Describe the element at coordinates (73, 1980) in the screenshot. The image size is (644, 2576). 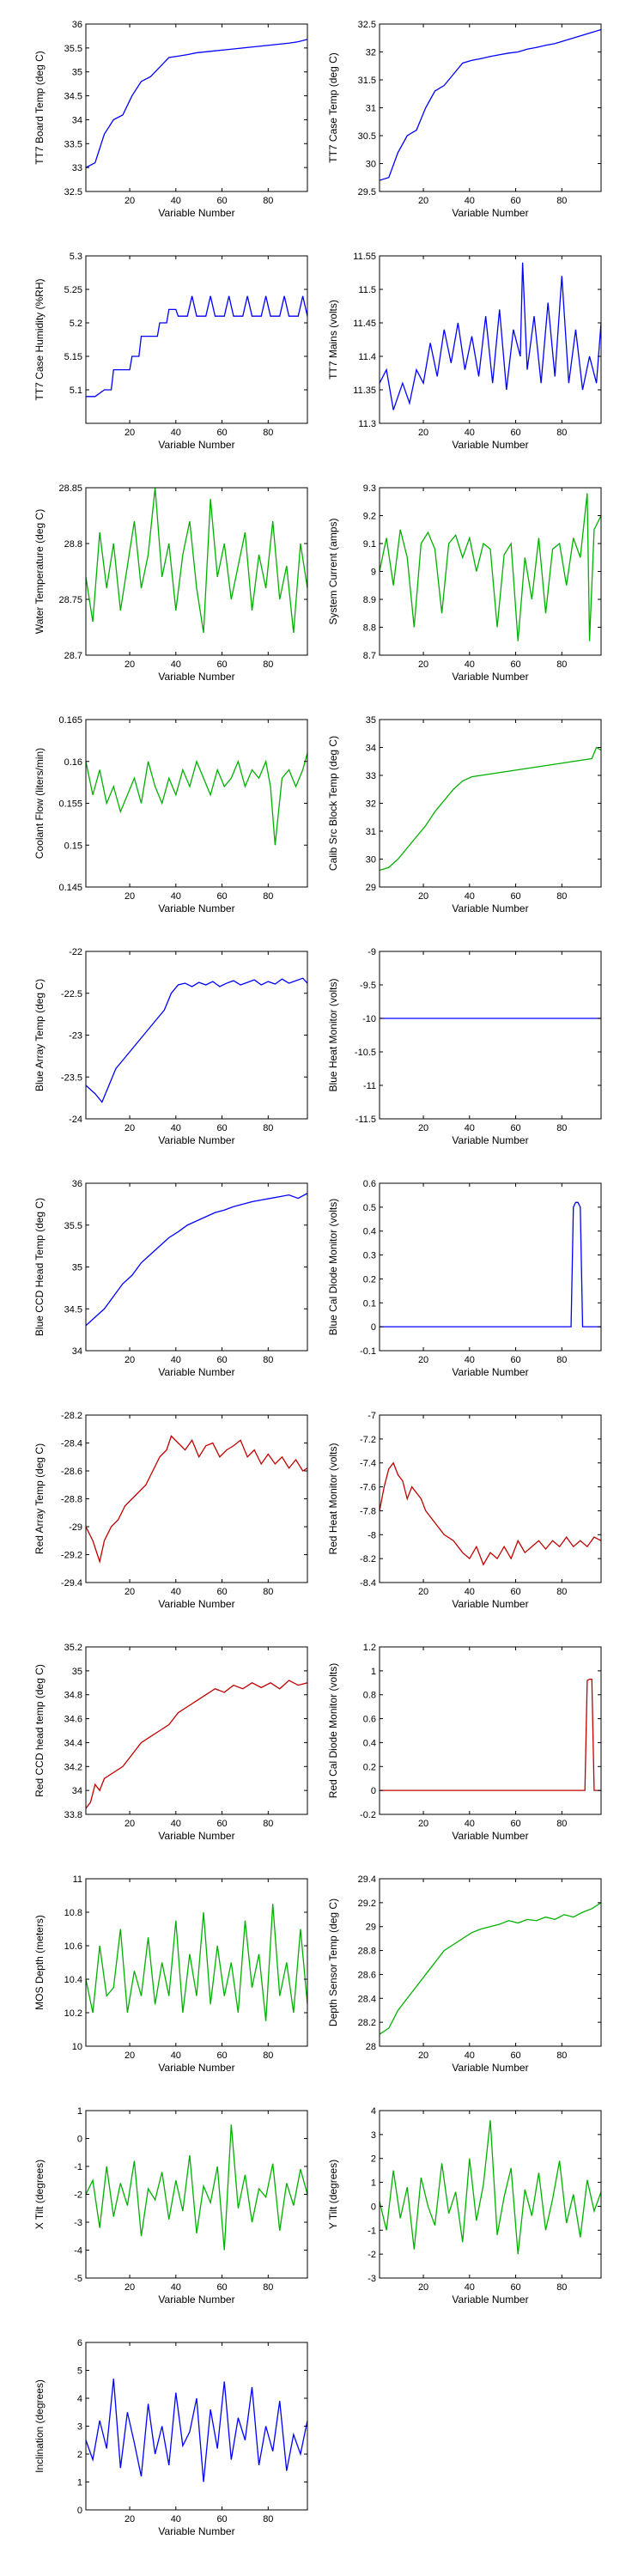
I see `y-tick-label: 10.4` at that location.